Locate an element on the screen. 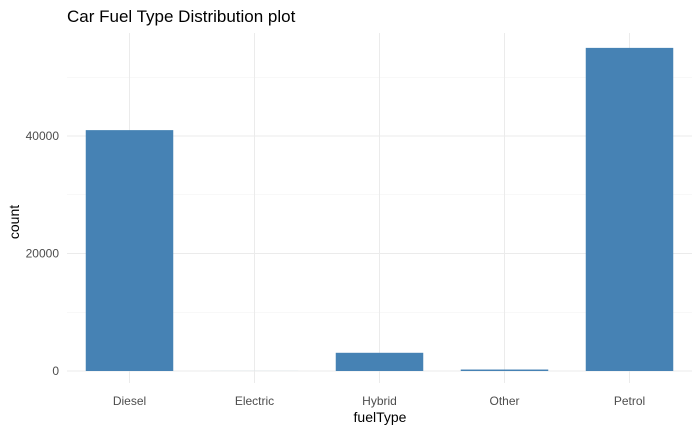  y-tick-label: 0 is located at coordinates (55, 371).